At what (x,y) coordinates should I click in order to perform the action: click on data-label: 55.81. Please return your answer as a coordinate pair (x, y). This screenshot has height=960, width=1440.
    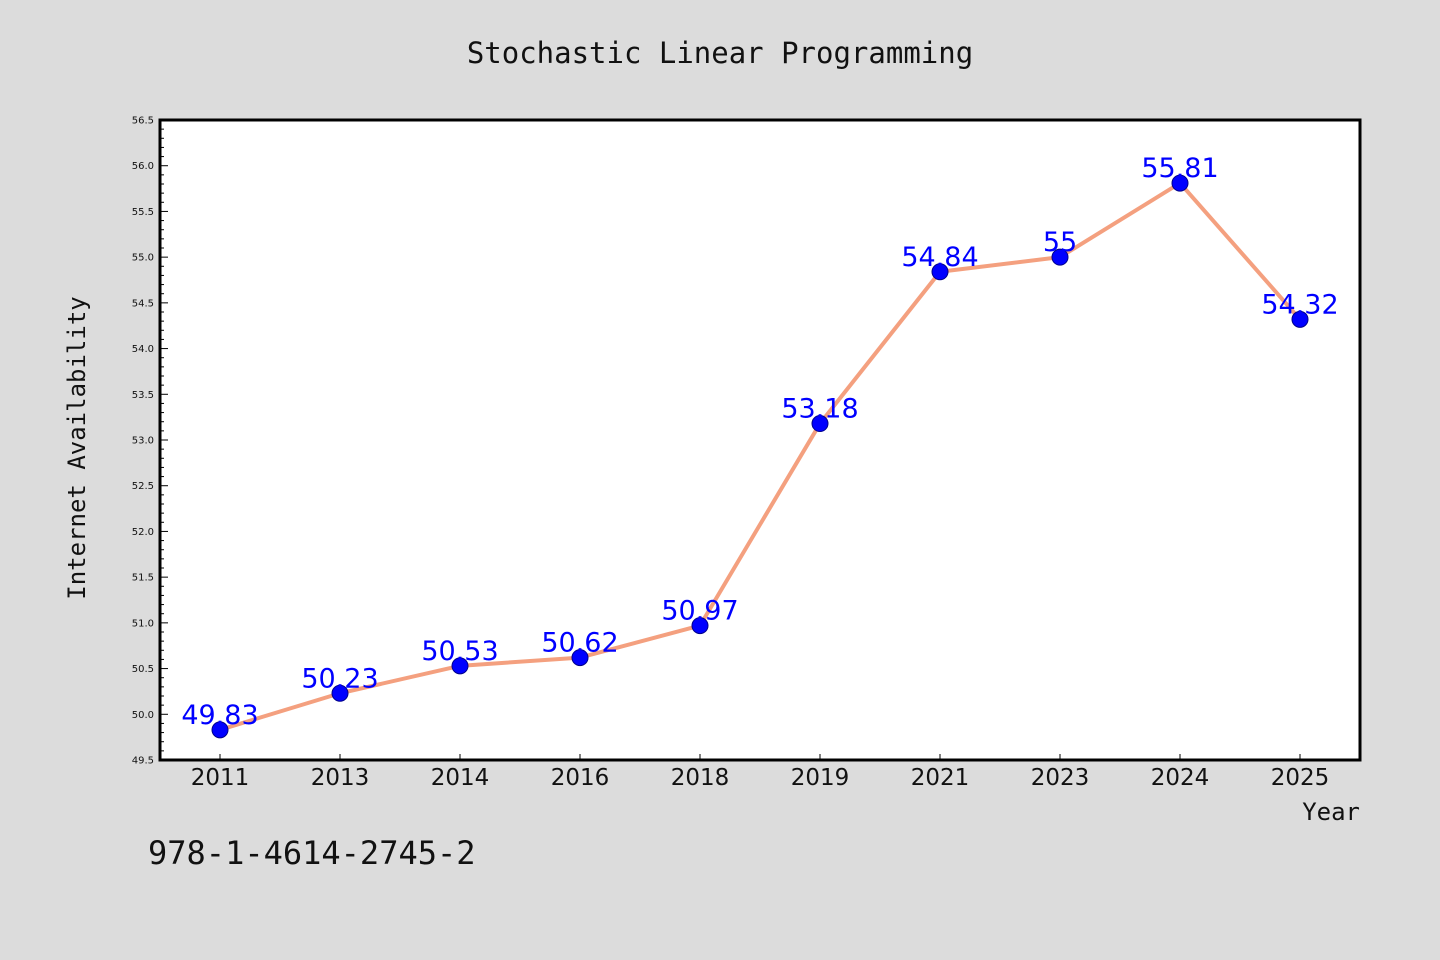
    Looking at the image, I should click on (1179, 168).